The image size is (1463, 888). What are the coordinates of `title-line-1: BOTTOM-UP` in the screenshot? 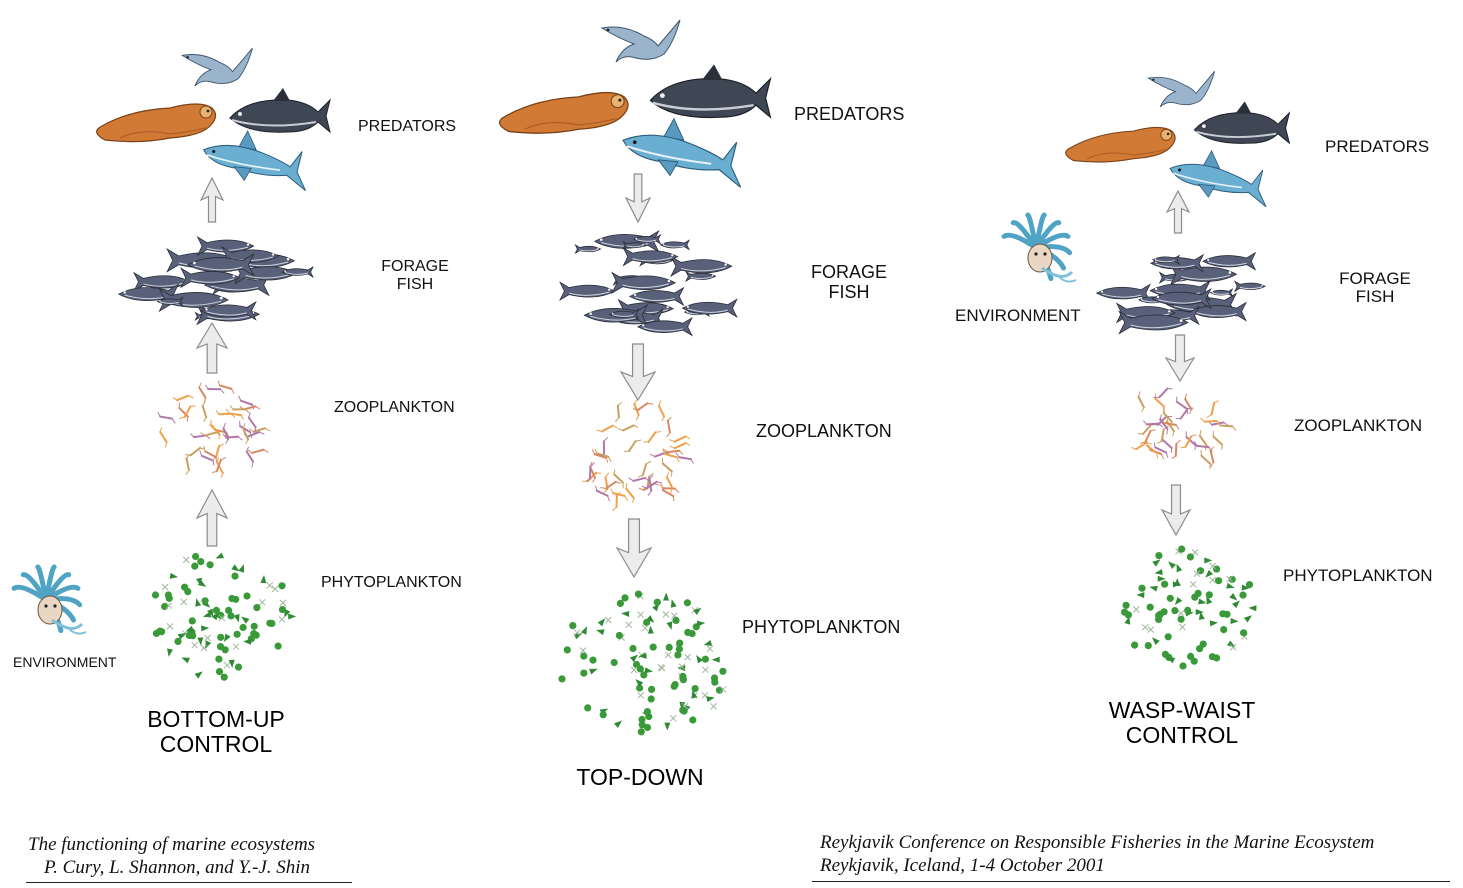 It's located at (216, 719).